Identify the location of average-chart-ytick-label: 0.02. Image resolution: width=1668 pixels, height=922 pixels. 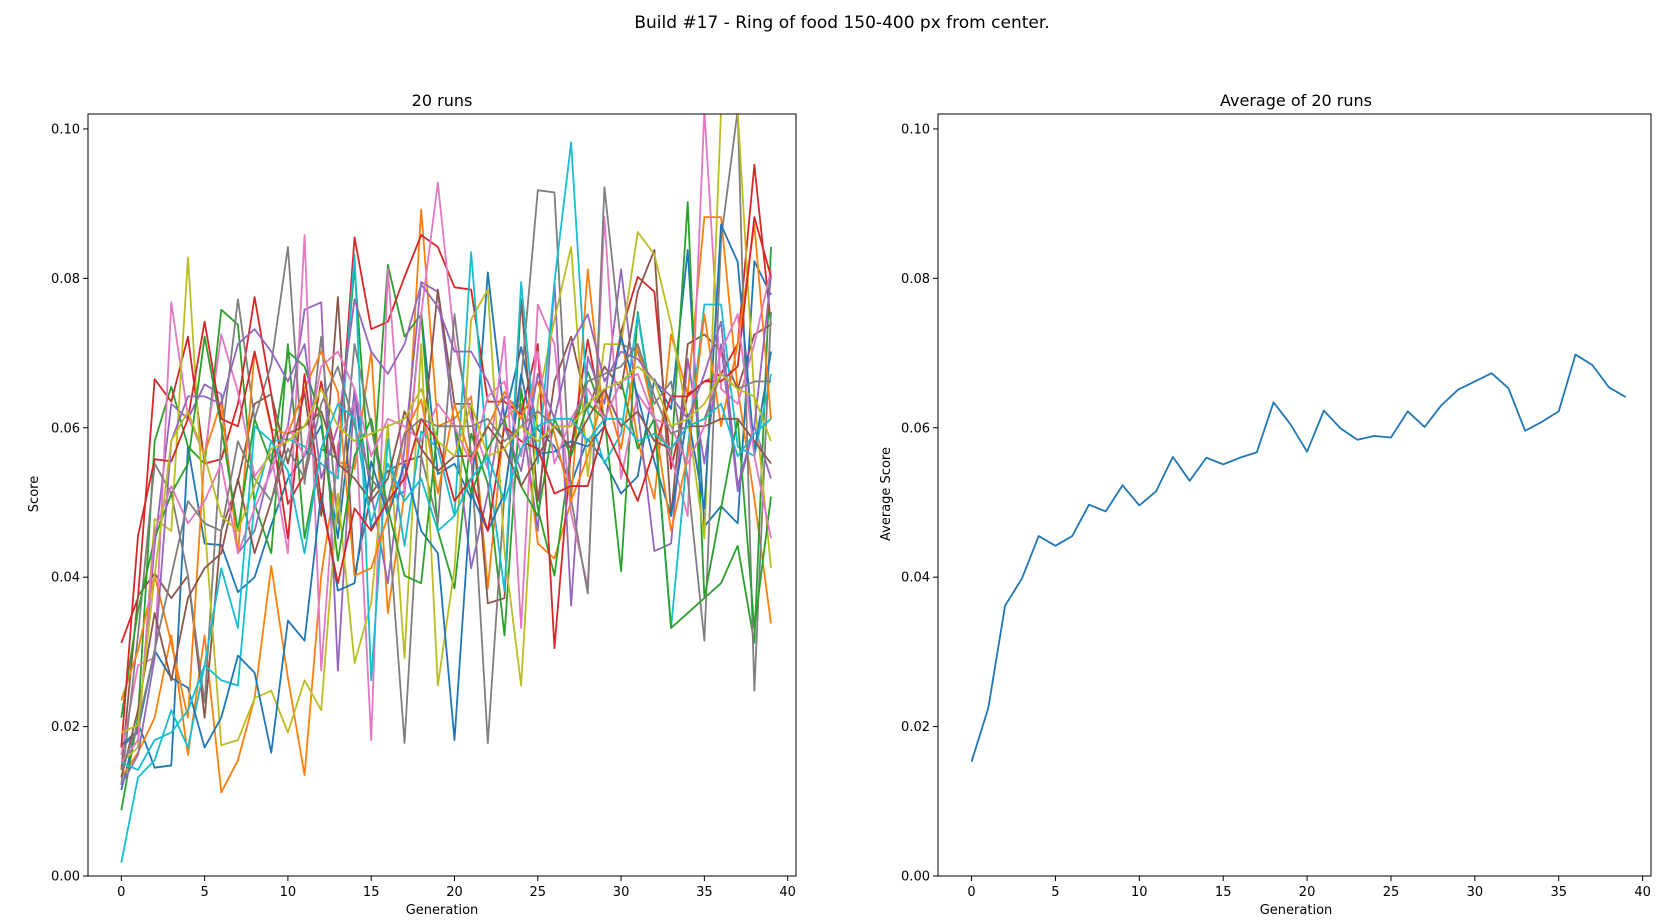
(915, 727).